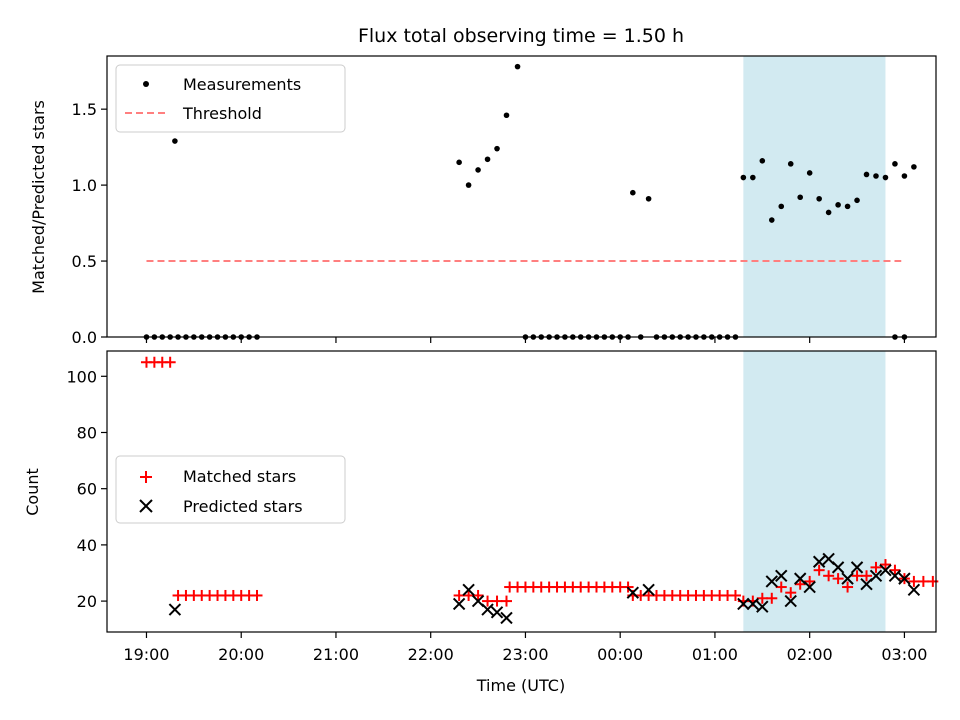 Image resolution: width=960 pixels, height=720 pixels. What do you see at coordinates (84, 337) in the screenshot?
I see `top-ytick-label: 0.0` at bounding box center [84, 337].